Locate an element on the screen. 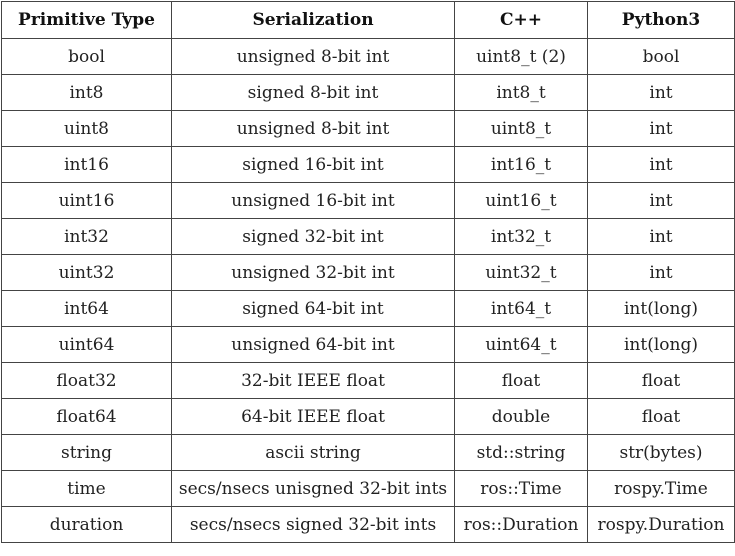  cell-serialization: signed 32-bit int is located at coordinates (313, 236).